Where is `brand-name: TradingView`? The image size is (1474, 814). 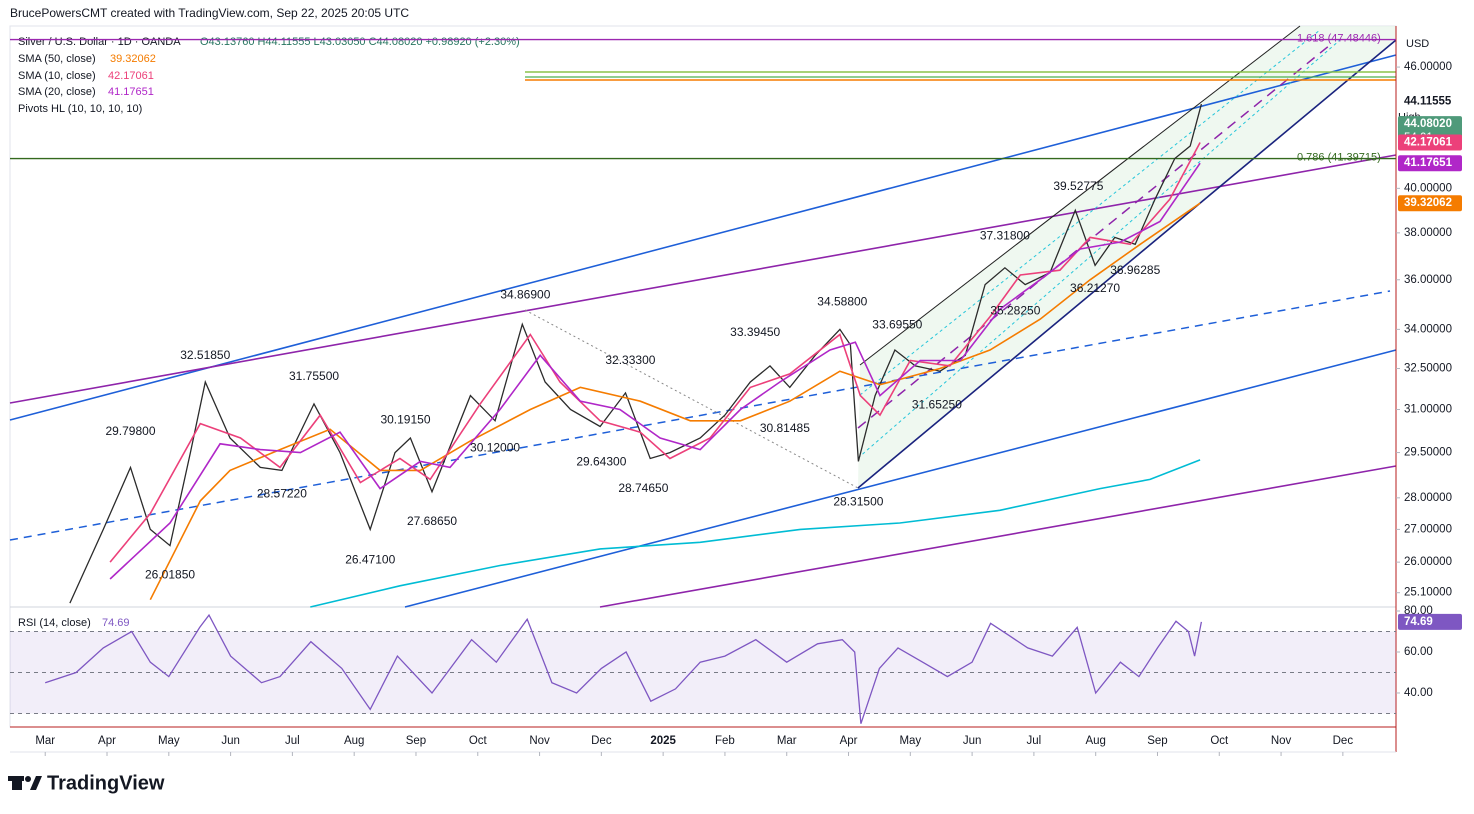 brand-name: TradingView is located at coordinates (106, 783).